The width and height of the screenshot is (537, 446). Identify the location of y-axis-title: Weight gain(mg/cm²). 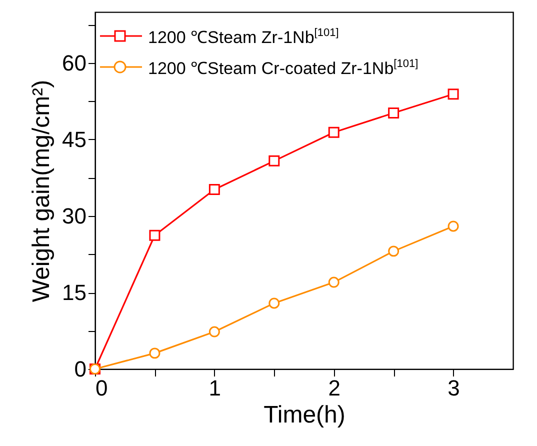
(42, 191).